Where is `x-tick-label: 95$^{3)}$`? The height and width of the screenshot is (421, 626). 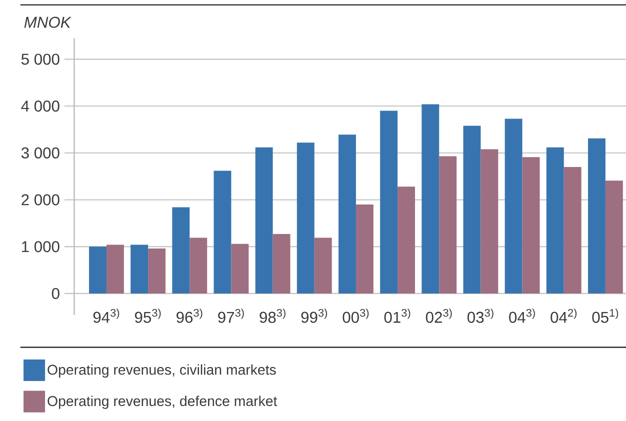
x-tick-label: 95$^{3)}$ is located at coordinates (147, 316).